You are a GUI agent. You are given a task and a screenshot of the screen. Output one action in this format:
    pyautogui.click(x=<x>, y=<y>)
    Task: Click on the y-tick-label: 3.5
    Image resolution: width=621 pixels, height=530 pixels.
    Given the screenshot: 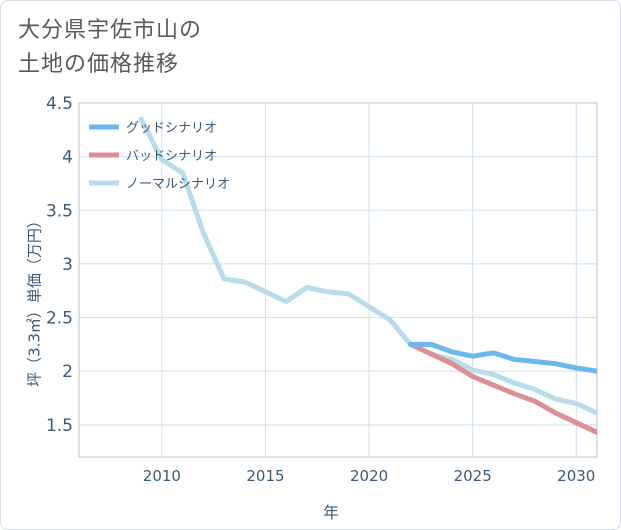 What is the action you would take?
    pyautogui.click(x=59, y=211)
    